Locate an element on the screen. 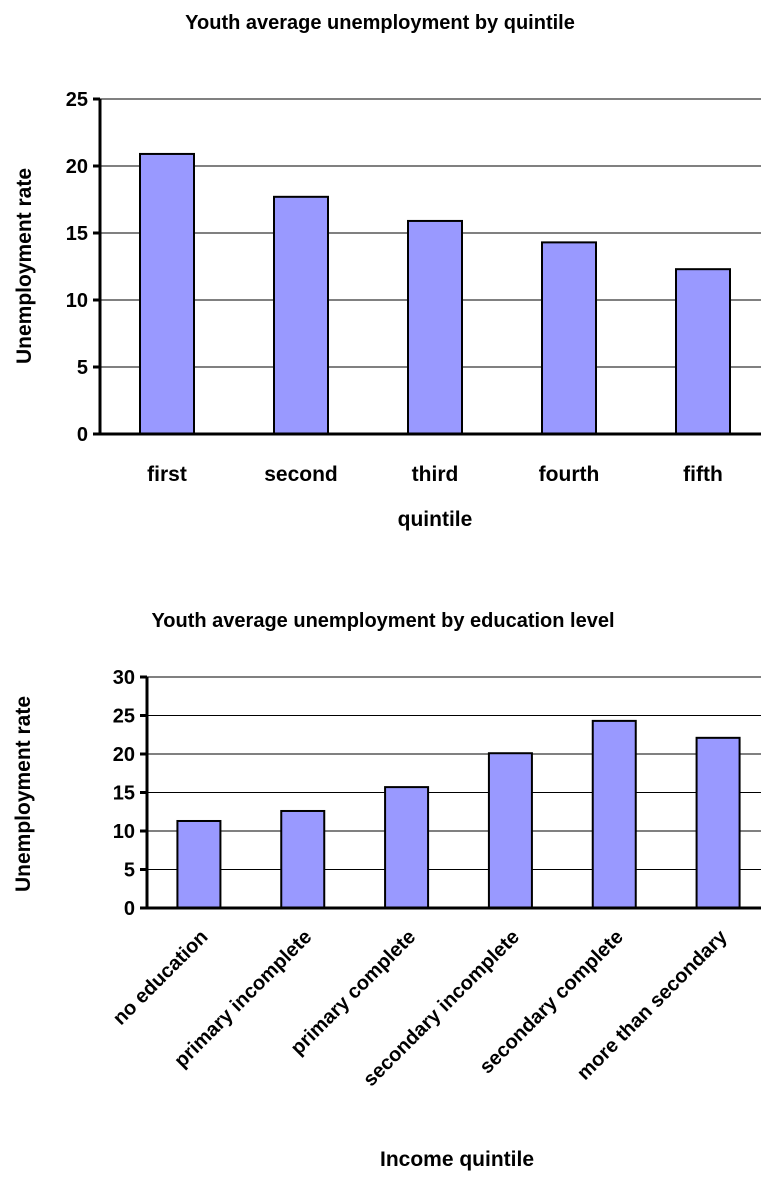 The width and height of the screenshot is (761, 1180). chart-2-y-axis-label: Unemployment rate is located at coordinates (23, 794).